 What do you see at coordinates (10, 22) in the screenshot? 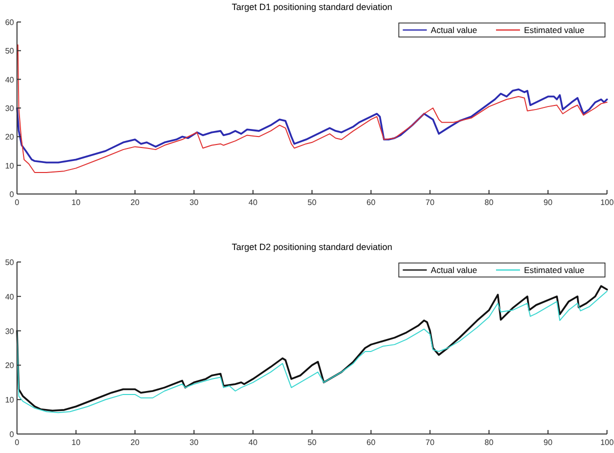
I see `y-tick-label: 60` at bounding box center [10, 22].